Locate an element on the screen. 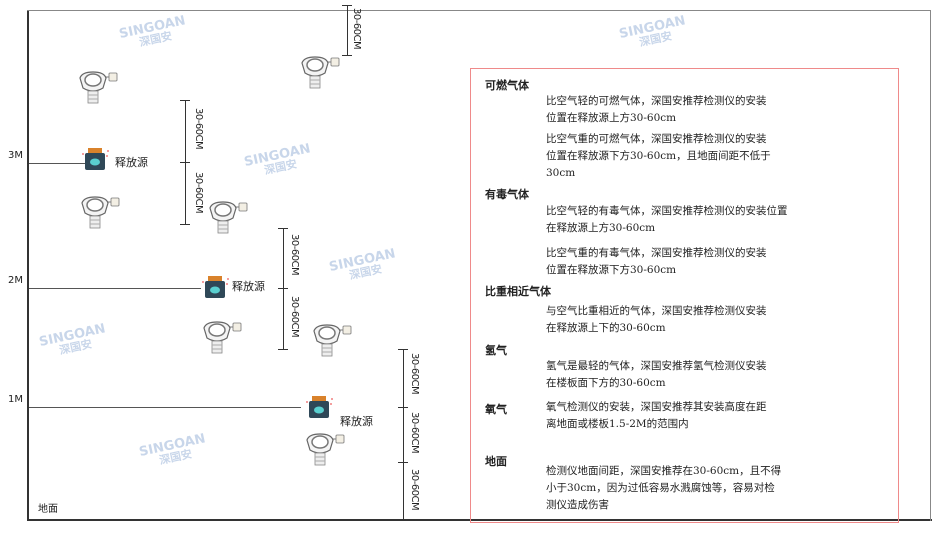 This screenshot has height=541, width=938. wall-line is located at coordinates (28, 265).